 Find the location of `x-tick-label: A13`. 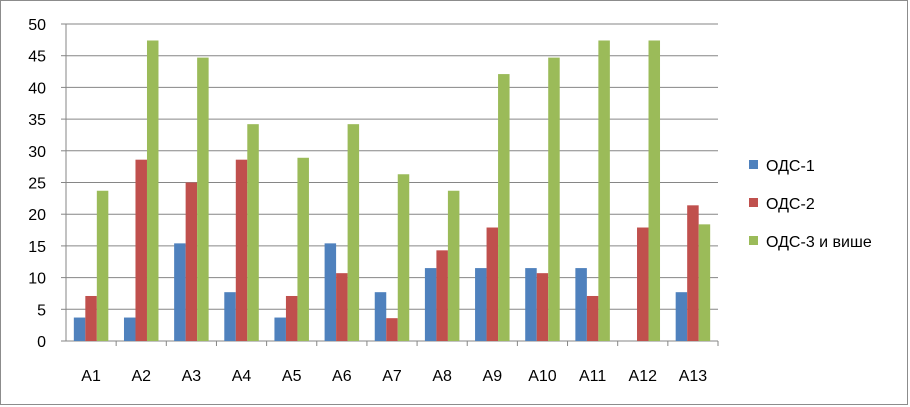

x-tick-label: A13 is located at coordinates (693, 376).